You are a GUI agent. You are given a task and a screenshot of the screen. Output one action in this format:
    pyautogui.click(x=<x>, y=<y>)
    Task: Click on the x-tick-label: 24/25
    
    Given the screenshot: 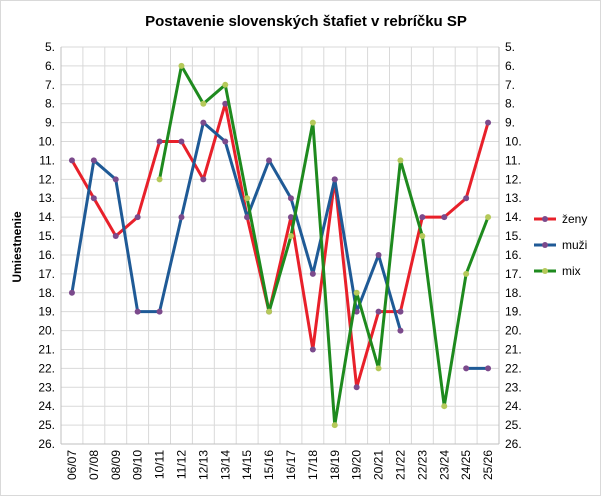 What is the action you would take?
    pyautogui.click(x=466, y=465)
    